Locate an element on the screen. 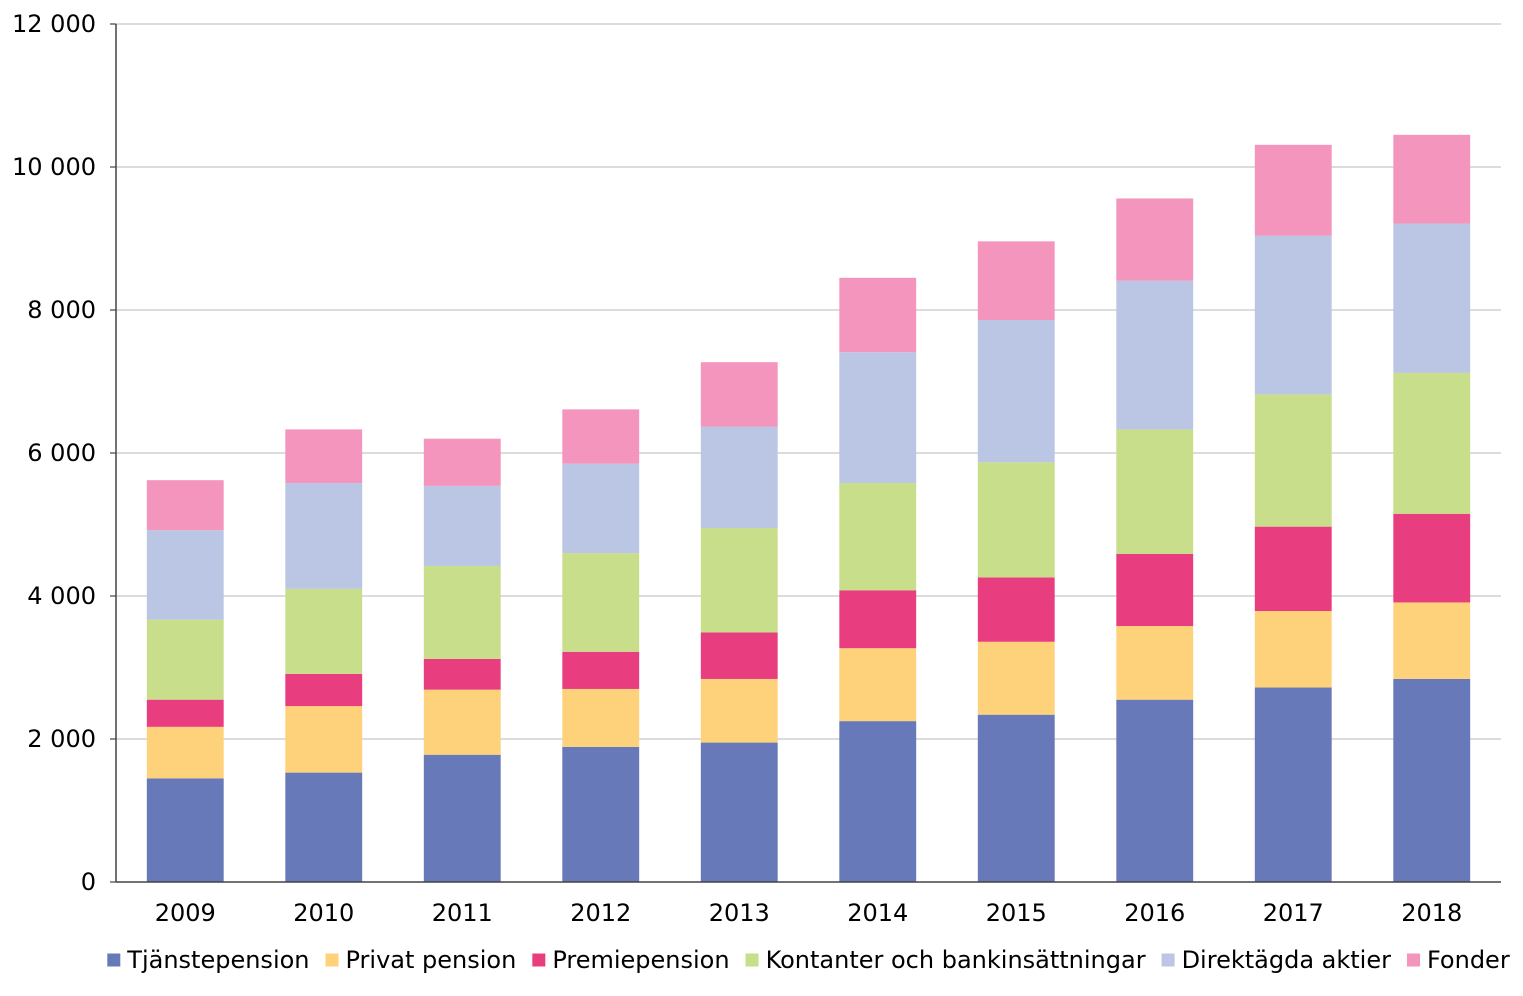 The width and height of the screenshot is (1523, 996). bar-segment: Tjänstepension 2012: 1890 is located at coordinates (601, 814).